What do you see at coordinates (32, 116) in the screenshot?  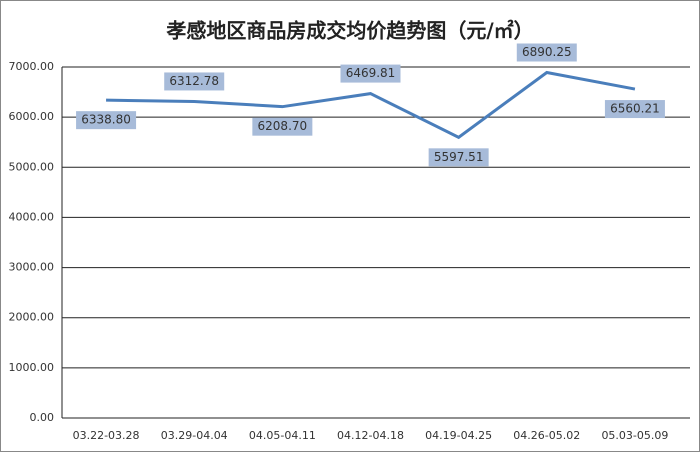 I see `y-tick-label: 6000.00` at bounding box center [32, 116].